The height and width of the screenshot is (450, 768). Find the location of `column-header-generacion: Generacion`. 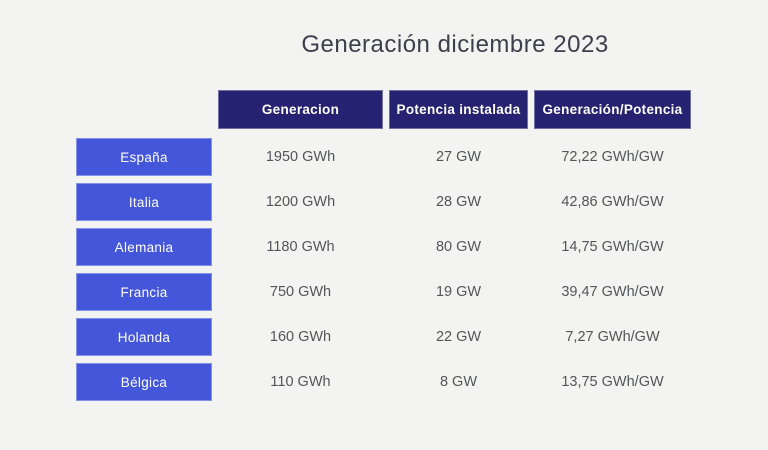

column-header-generacion: Generacion is located at coordinates (300, 109).